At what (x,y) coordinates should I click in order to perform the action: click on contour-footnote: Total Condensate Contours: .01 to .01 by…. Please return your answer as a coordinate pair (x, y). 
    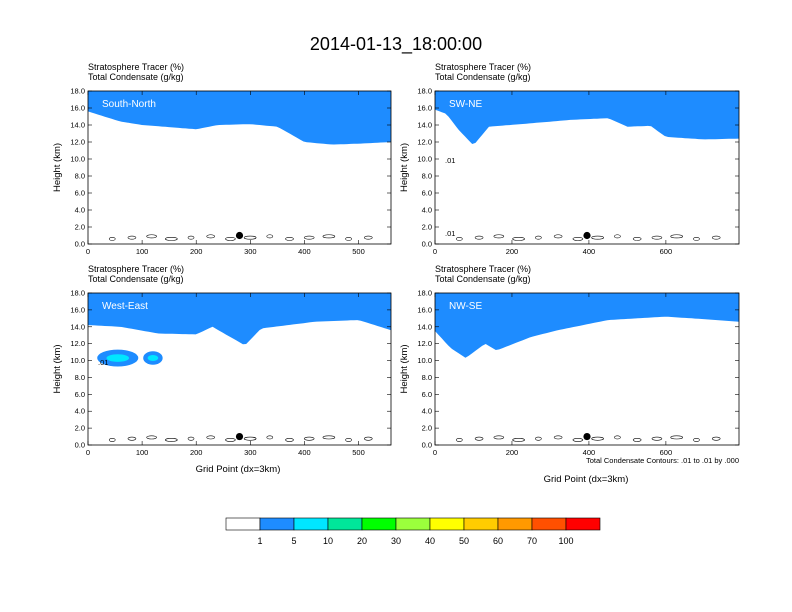
    Looking at the image, I should click on (662, 460).